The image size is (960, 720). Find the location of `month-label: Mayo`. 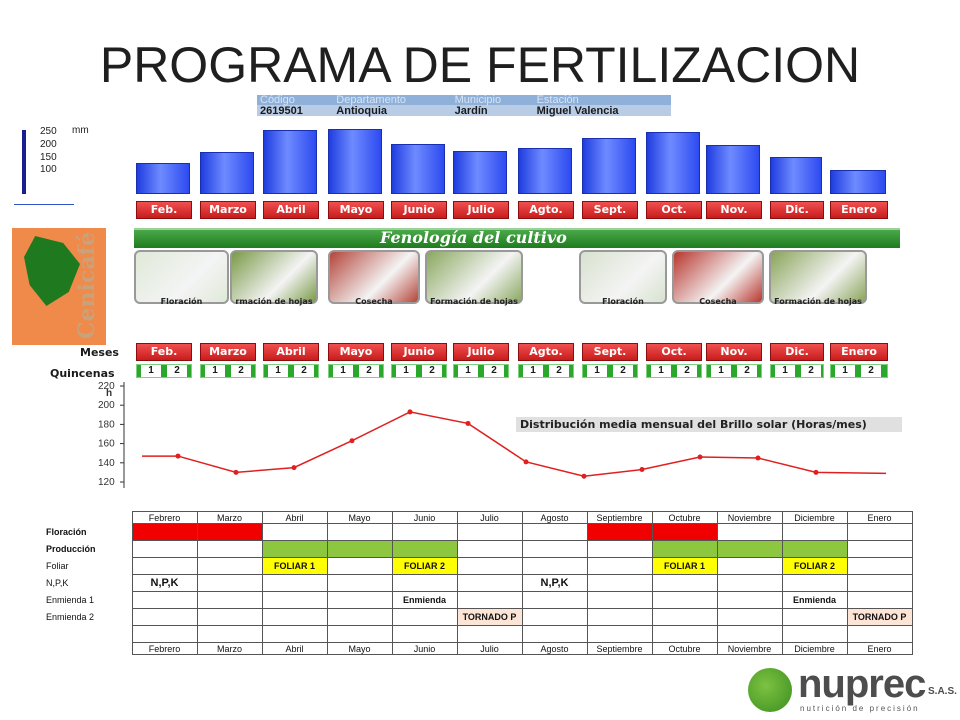

month-label: Mayo is located at coordinates (356, 352).